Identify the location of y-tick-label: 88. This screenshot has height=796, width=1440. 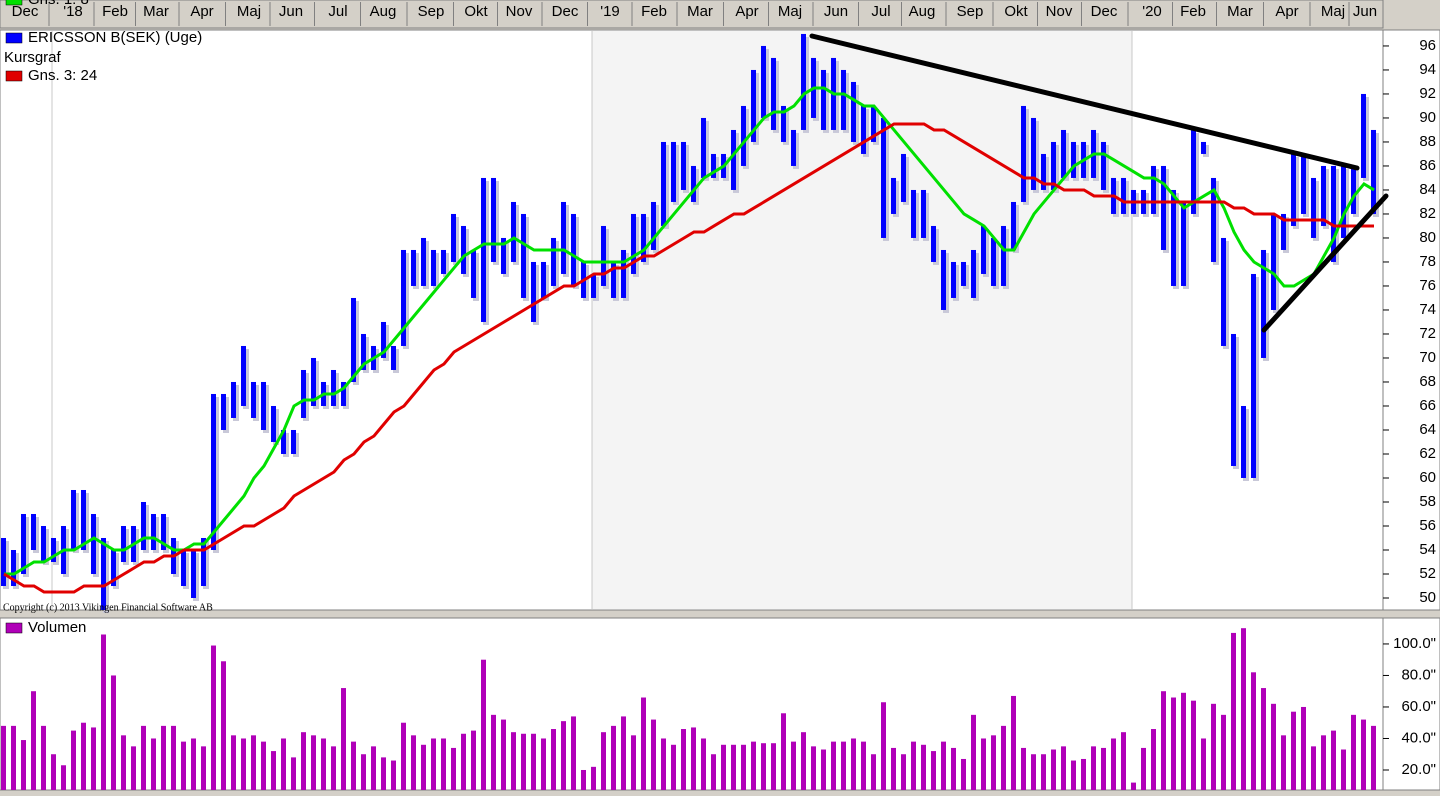
(1427, 141).